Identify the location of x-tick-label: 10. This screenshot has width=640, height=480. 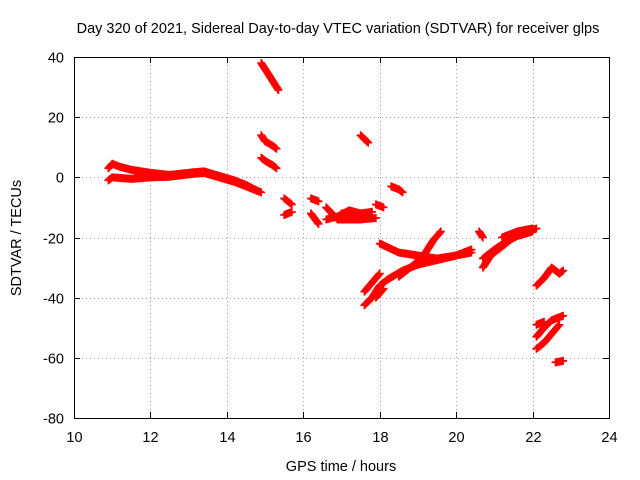
(74, 438).